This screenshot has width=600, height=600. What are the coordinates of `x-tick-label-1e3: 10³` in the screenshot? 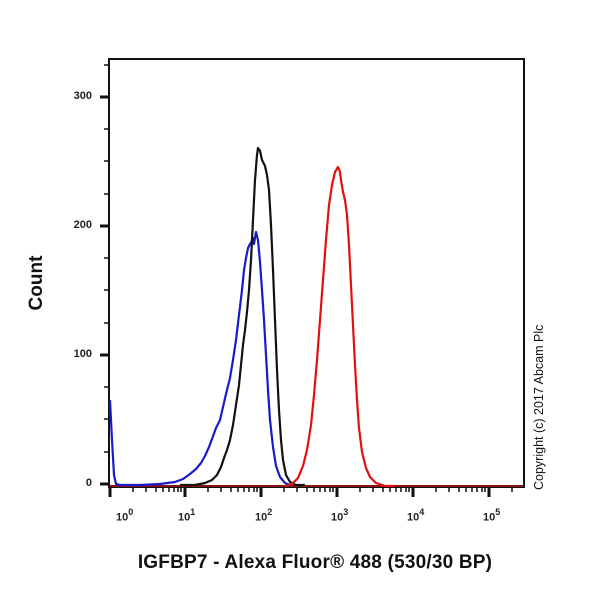 It's located at (340, 515).